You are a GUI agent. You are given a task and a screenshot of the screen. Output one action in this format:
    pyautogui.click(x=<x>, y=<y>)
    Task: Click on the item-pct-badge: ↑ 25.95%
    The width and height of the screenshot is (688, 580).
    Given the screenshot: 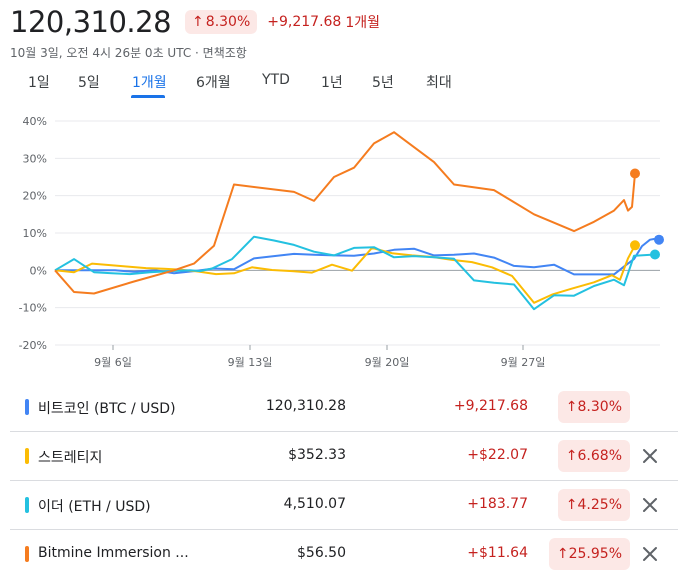 What is the action you would take?
    pyautogui.click(x=589, y=554)
    